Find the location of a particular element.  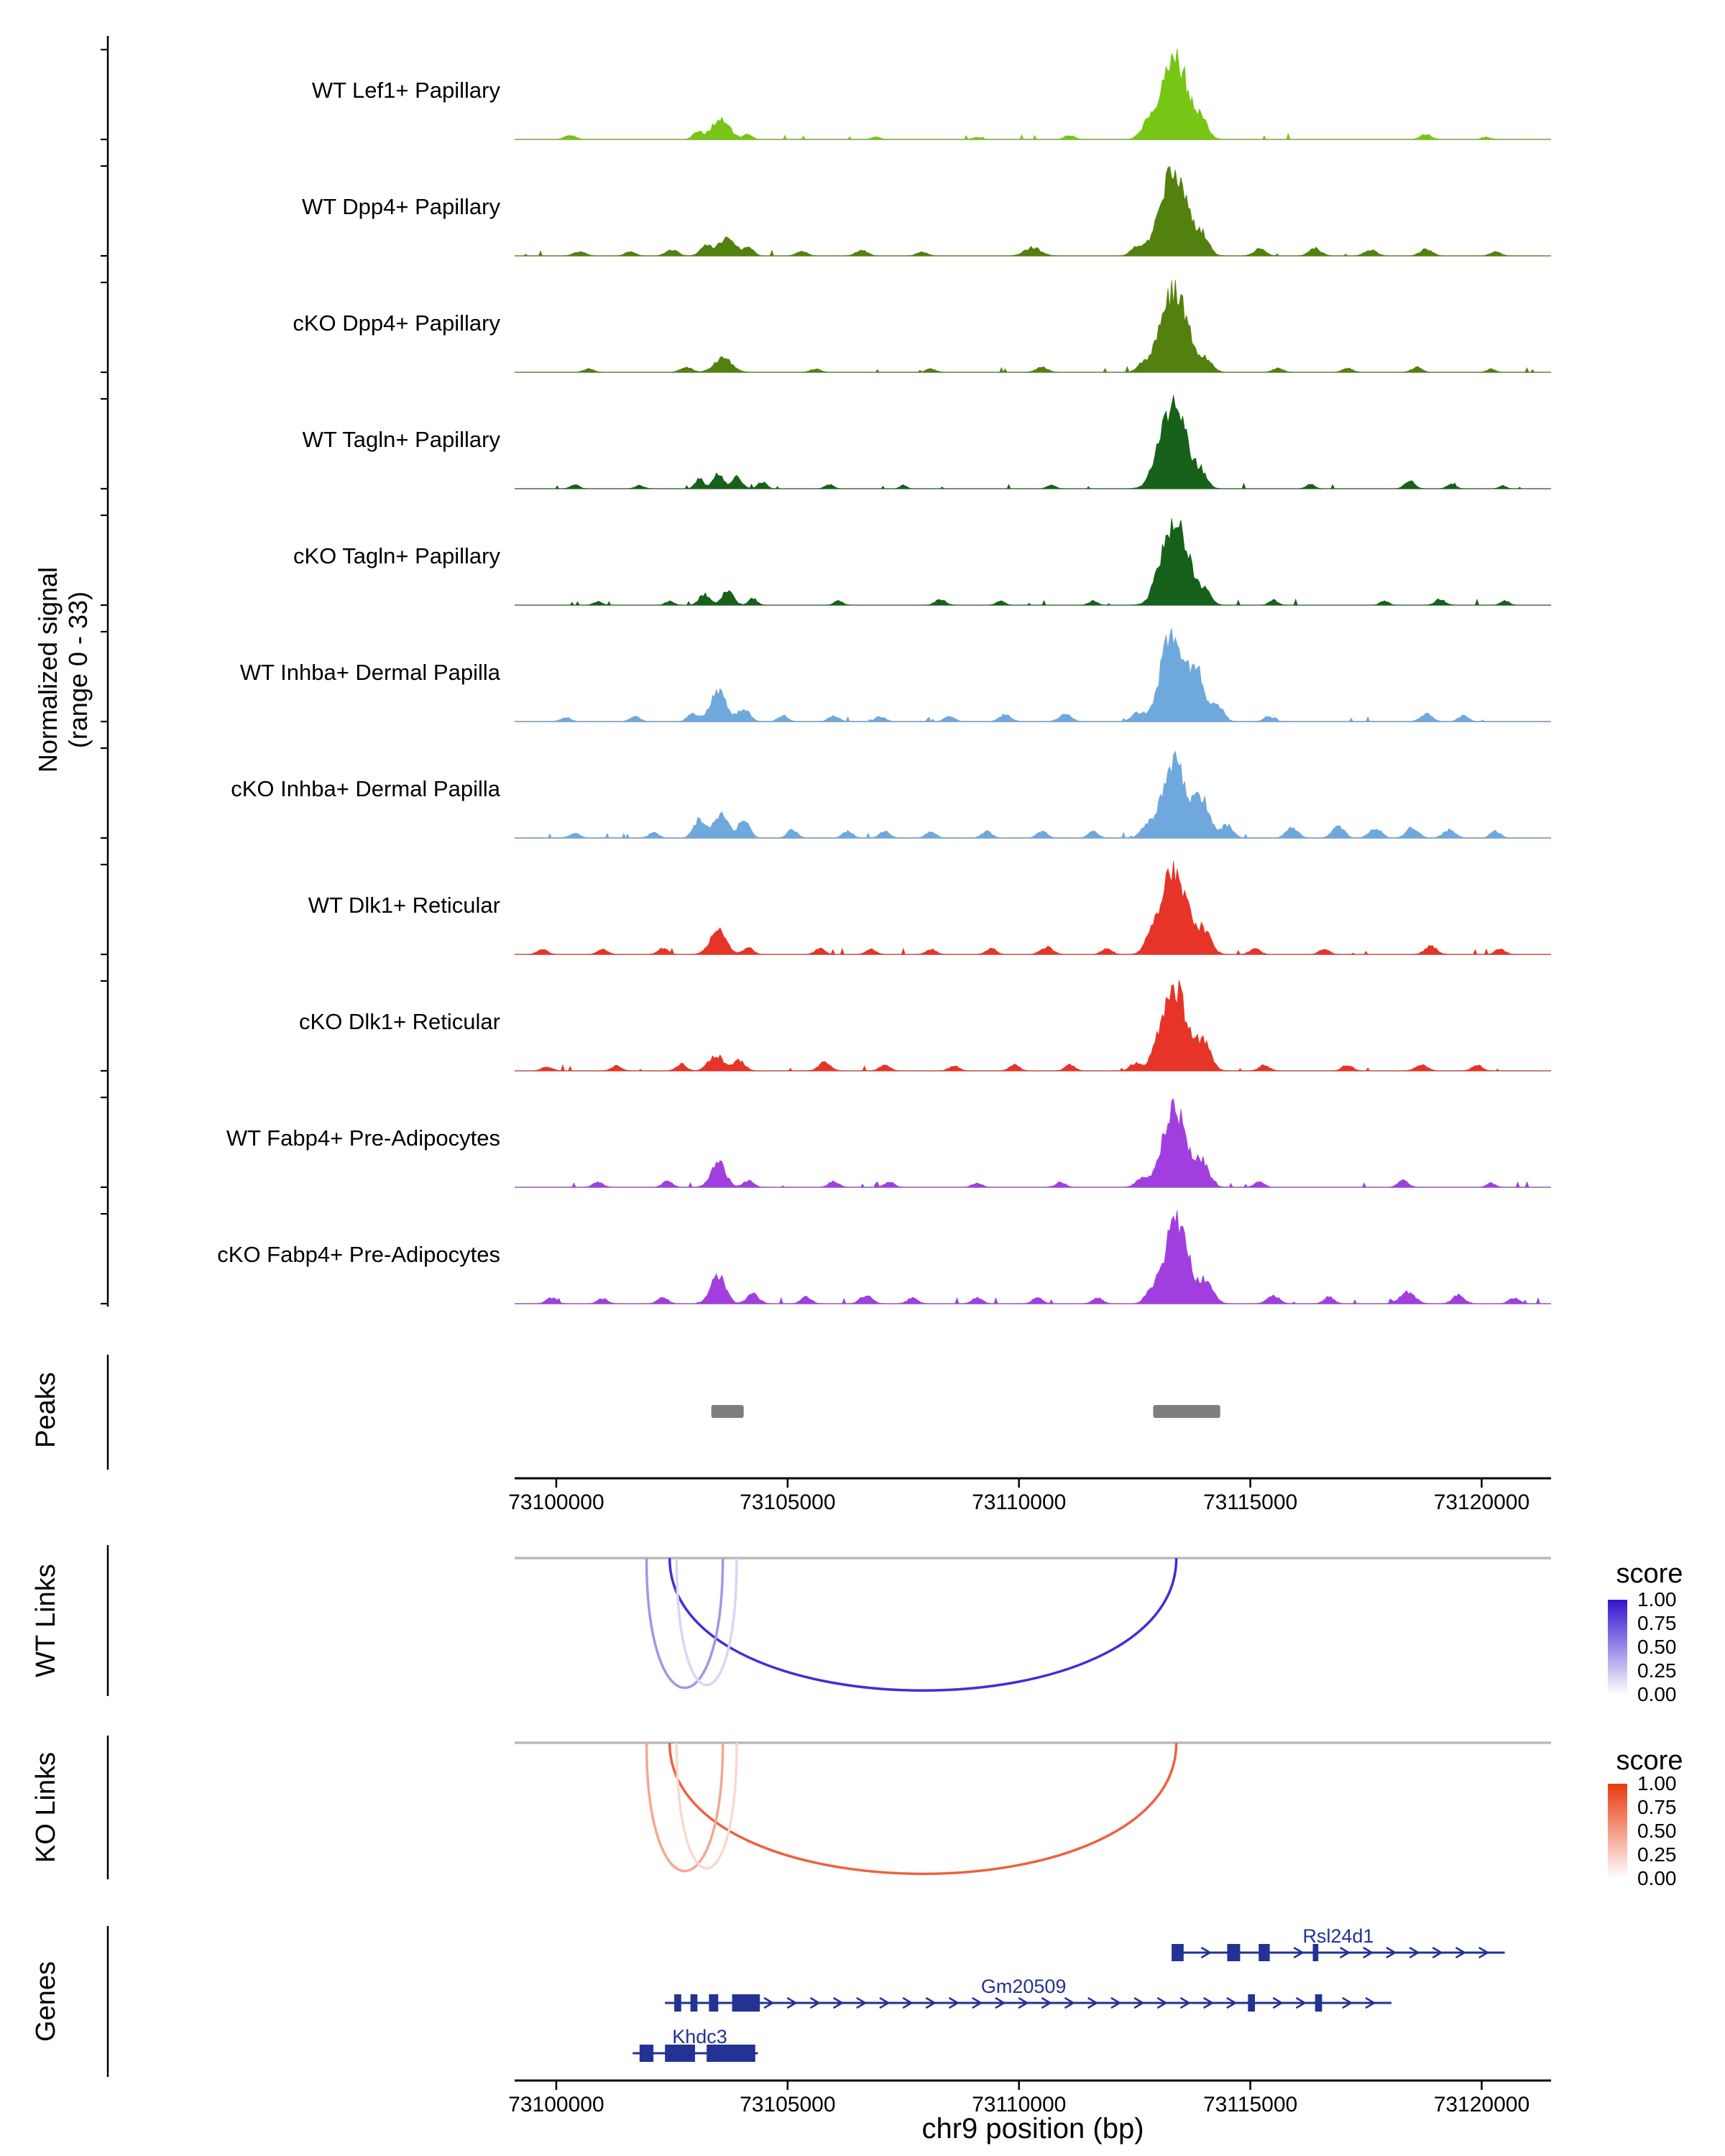

track-label: WT Dpp4+ Papillary is located at coordinates (401, 206).